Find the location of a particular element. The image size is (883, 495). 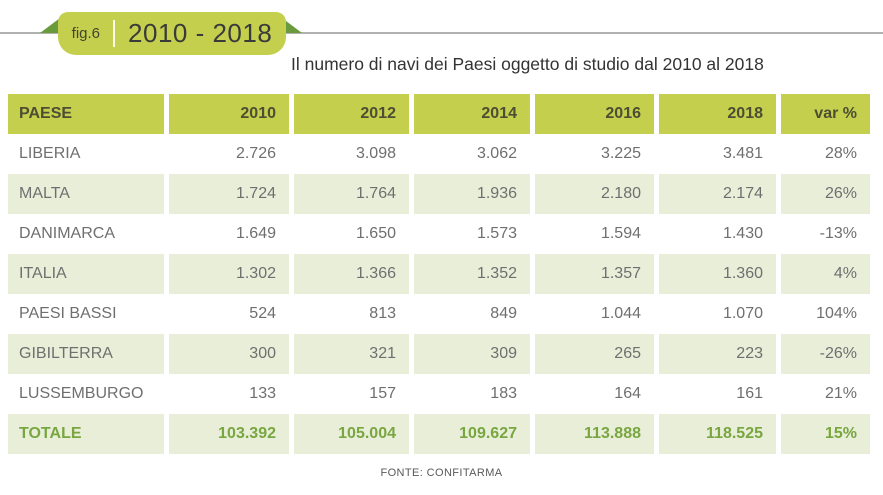

value-cell: 113.888 is located at coordinates (594, 434).